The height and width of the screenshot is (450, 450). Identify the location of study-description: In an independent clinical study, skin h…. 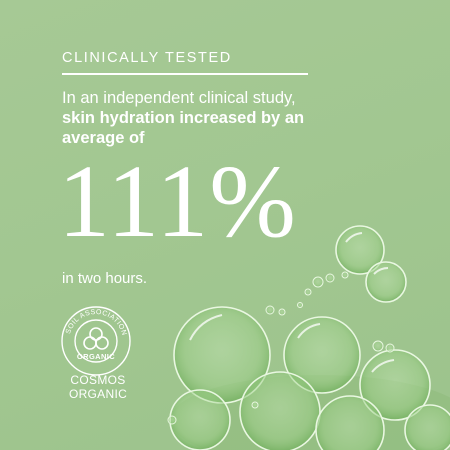
(207, 118).